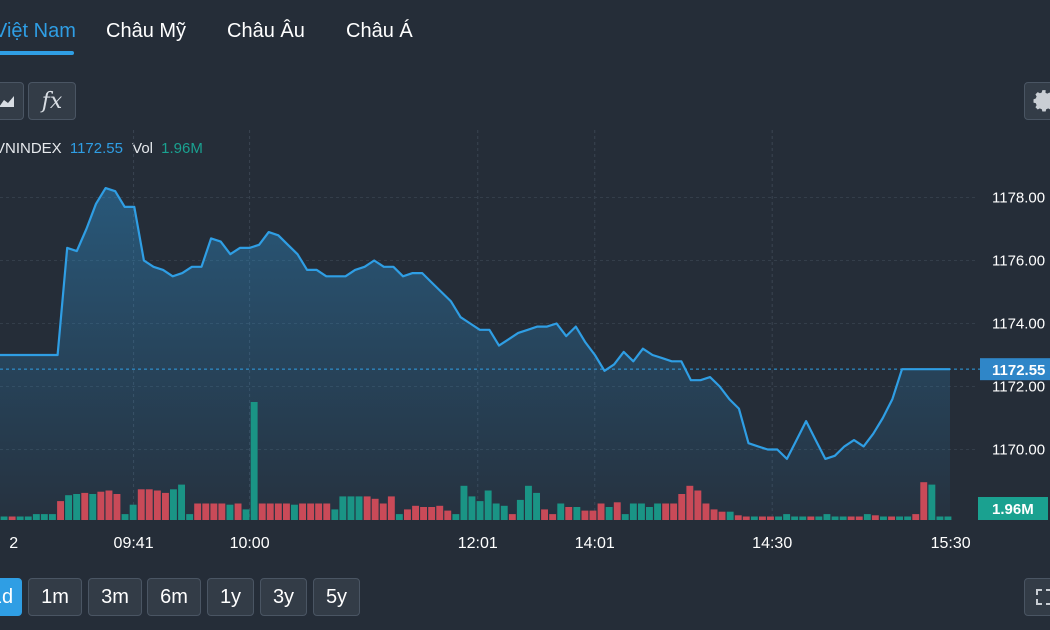 This screenshot has height=630, width=1050. I want to click on range-button-1m: 1m, so click(55, 597).